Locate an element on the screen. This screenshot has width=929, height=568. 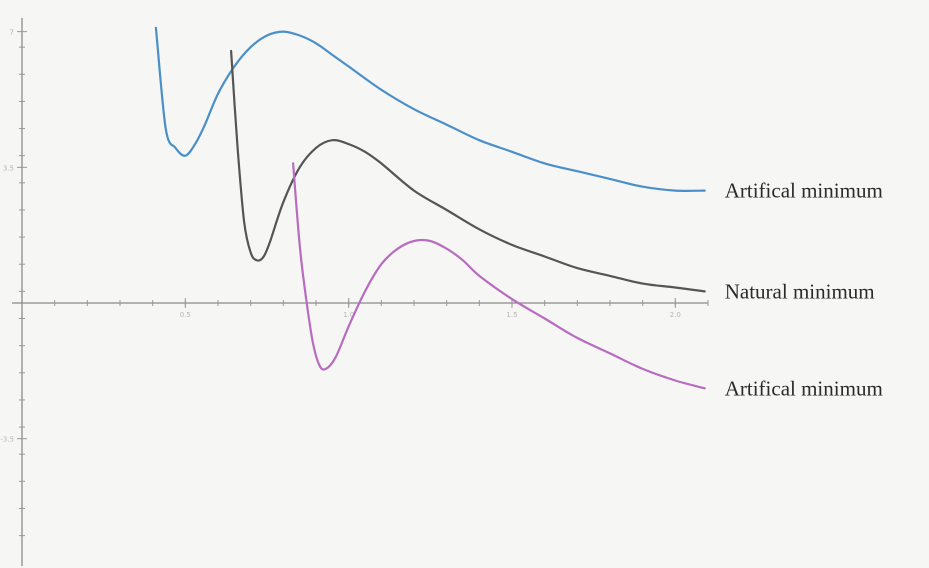
x-tick-label: 0.5 is located at coordinates (185, 315).